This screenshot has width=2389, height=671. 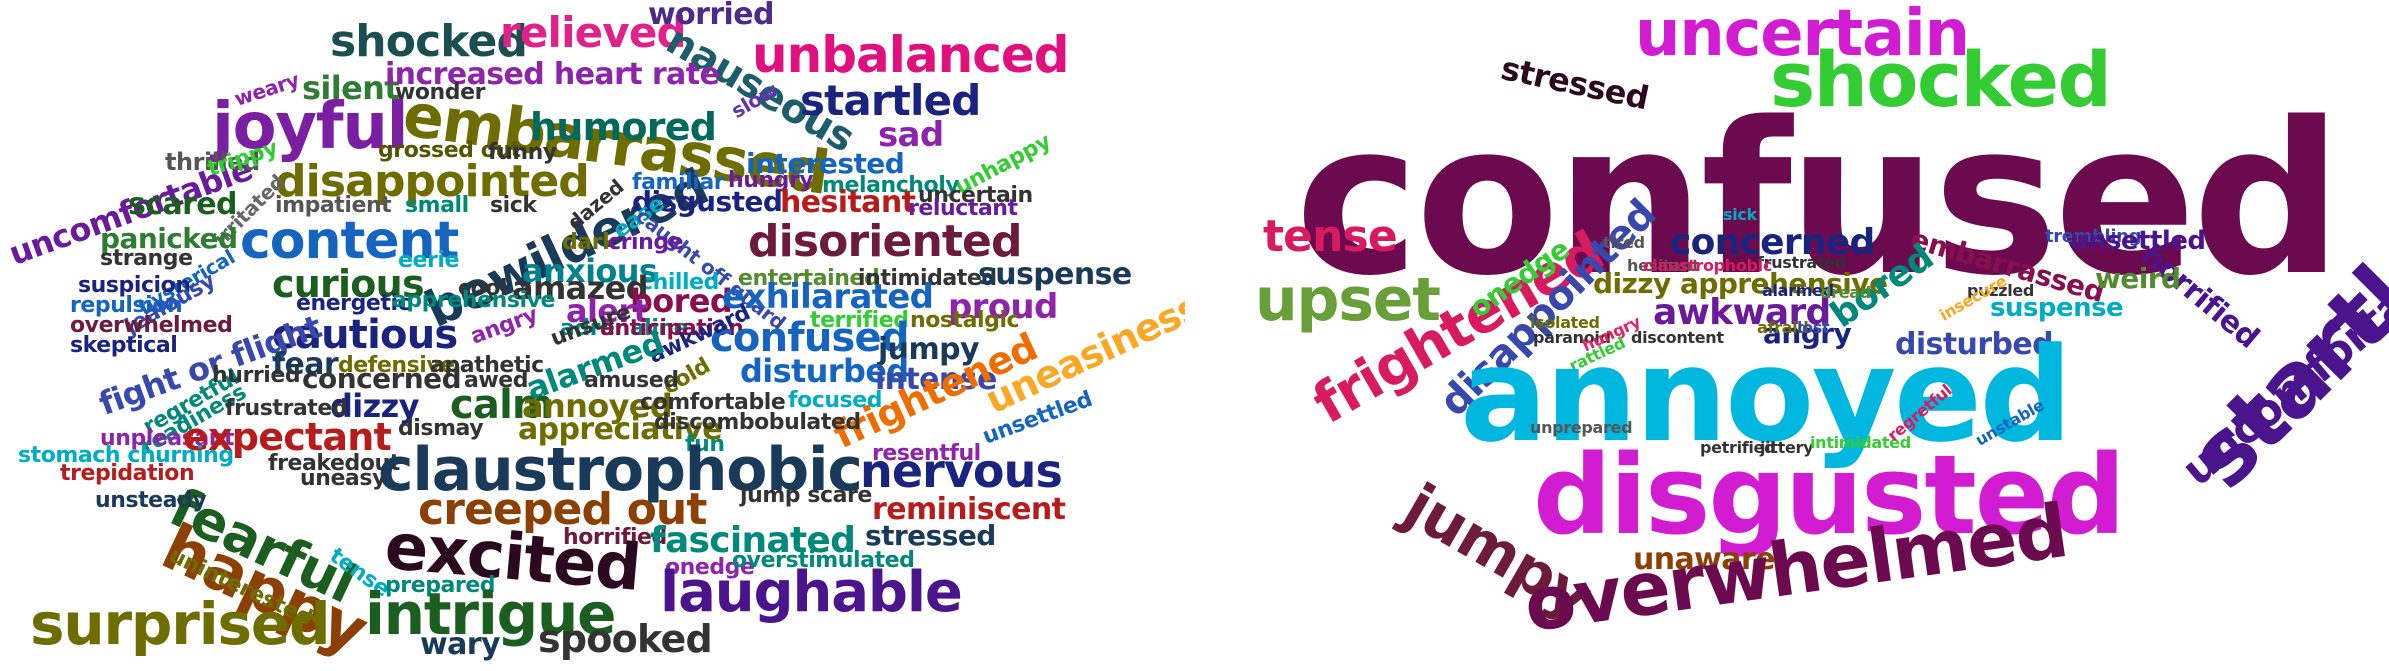 What do you see at coordinates (961, 471) in the screenshot?
I see `left-word: nervous` at bounding box center [961, 471].